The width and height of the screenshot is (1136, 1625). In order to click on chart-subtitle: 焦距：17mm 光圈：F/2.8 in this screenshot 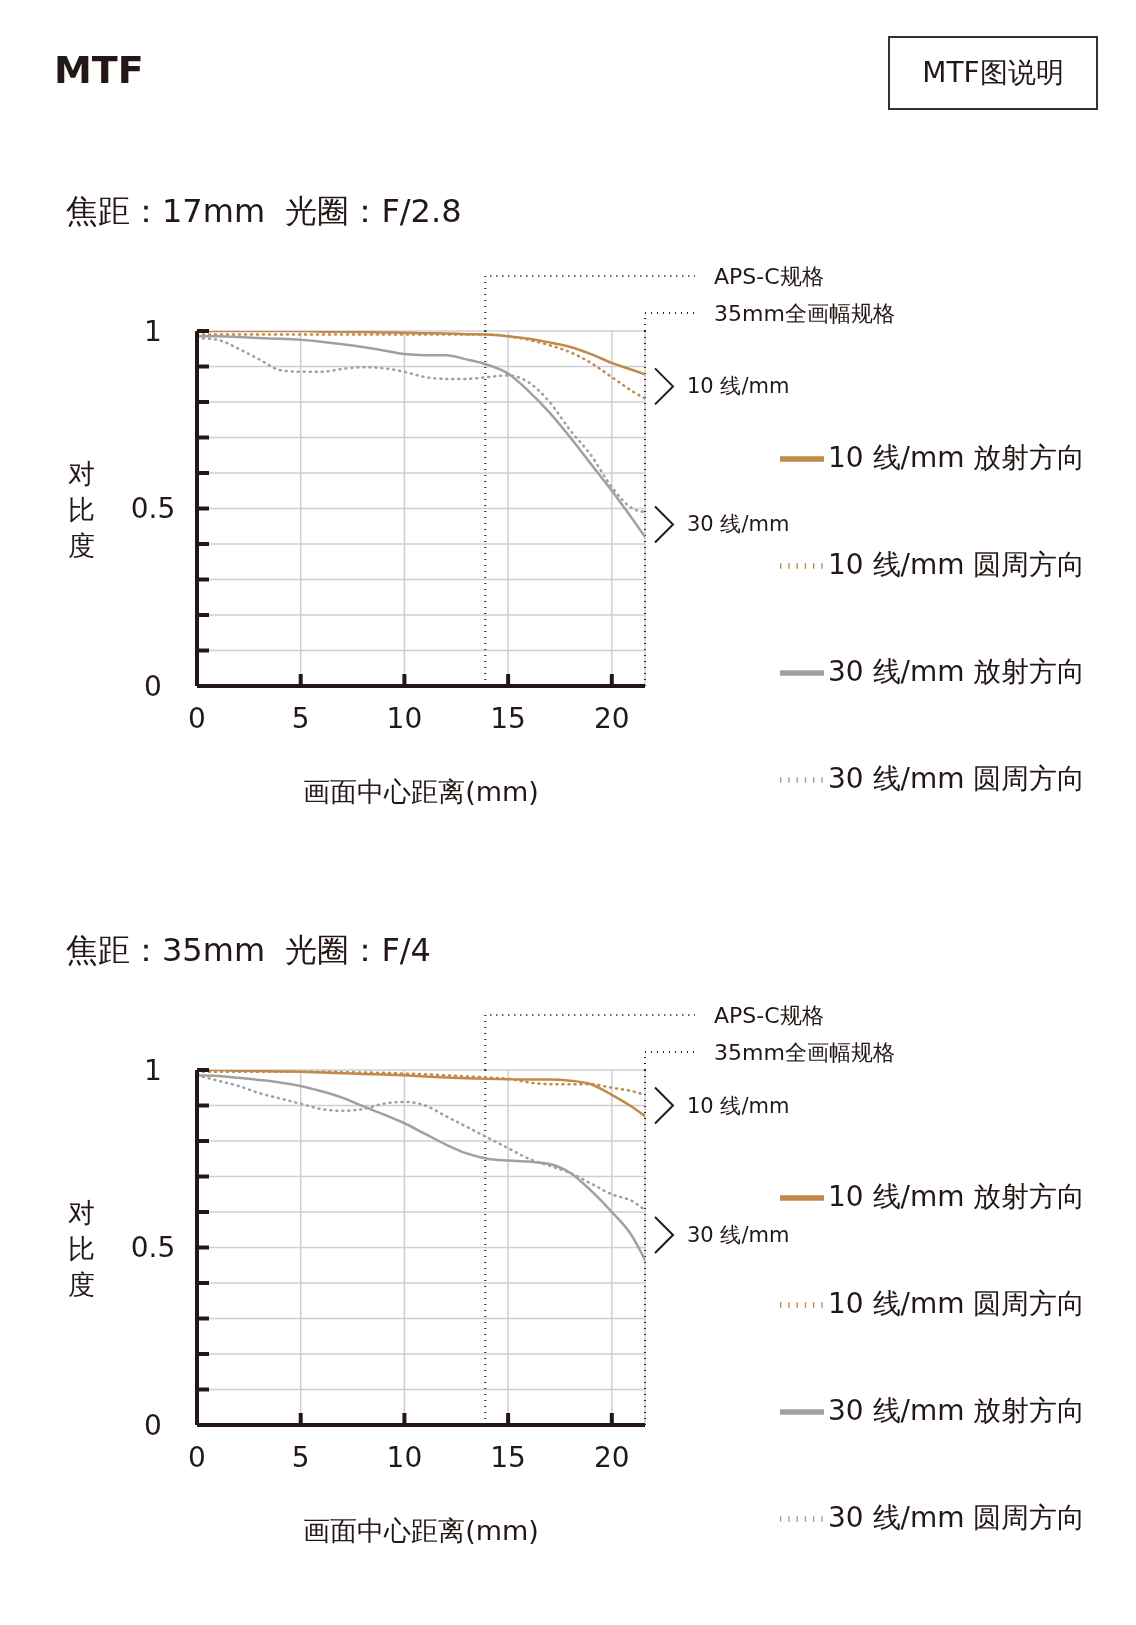, I will do `click(264, 211)`.